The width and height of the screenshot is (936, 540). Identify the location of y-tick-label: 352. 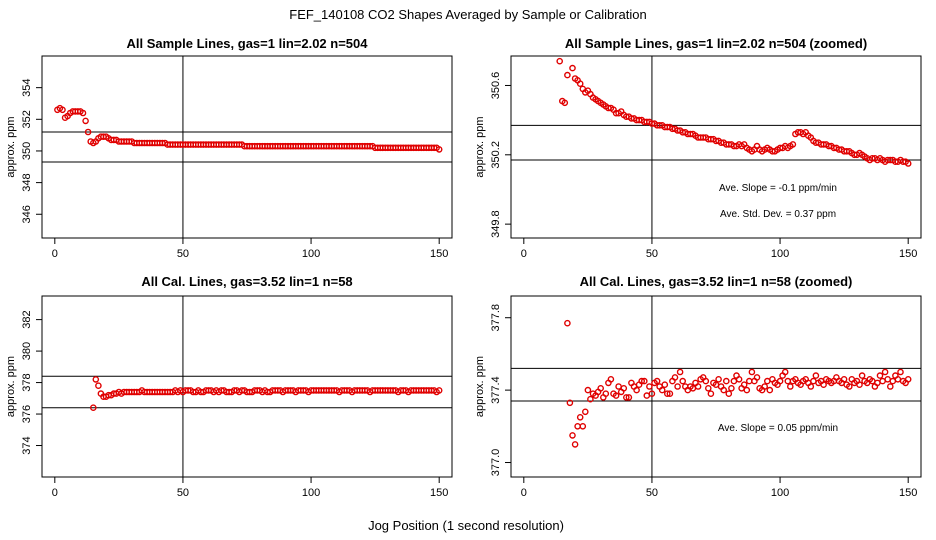
(27, 119).